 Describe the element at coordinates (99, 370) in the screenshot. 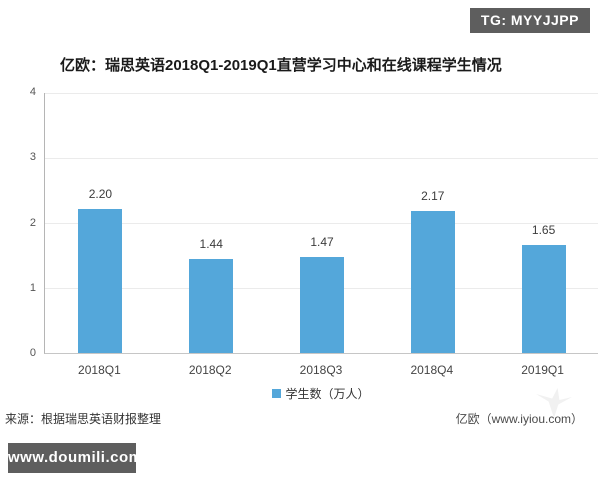

I see `x-category-label: 2018Q1` at that location.